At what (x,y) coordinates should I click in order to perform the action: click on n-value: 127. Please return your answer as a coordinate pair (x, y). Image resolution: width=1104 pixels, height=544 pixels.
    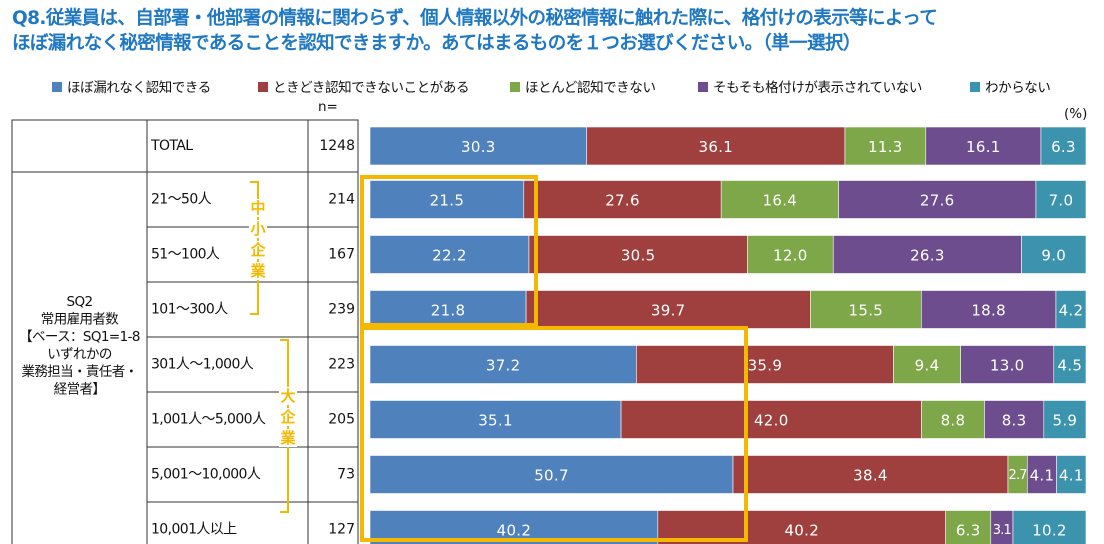
    Looking at the image, I should click on (341, 530).